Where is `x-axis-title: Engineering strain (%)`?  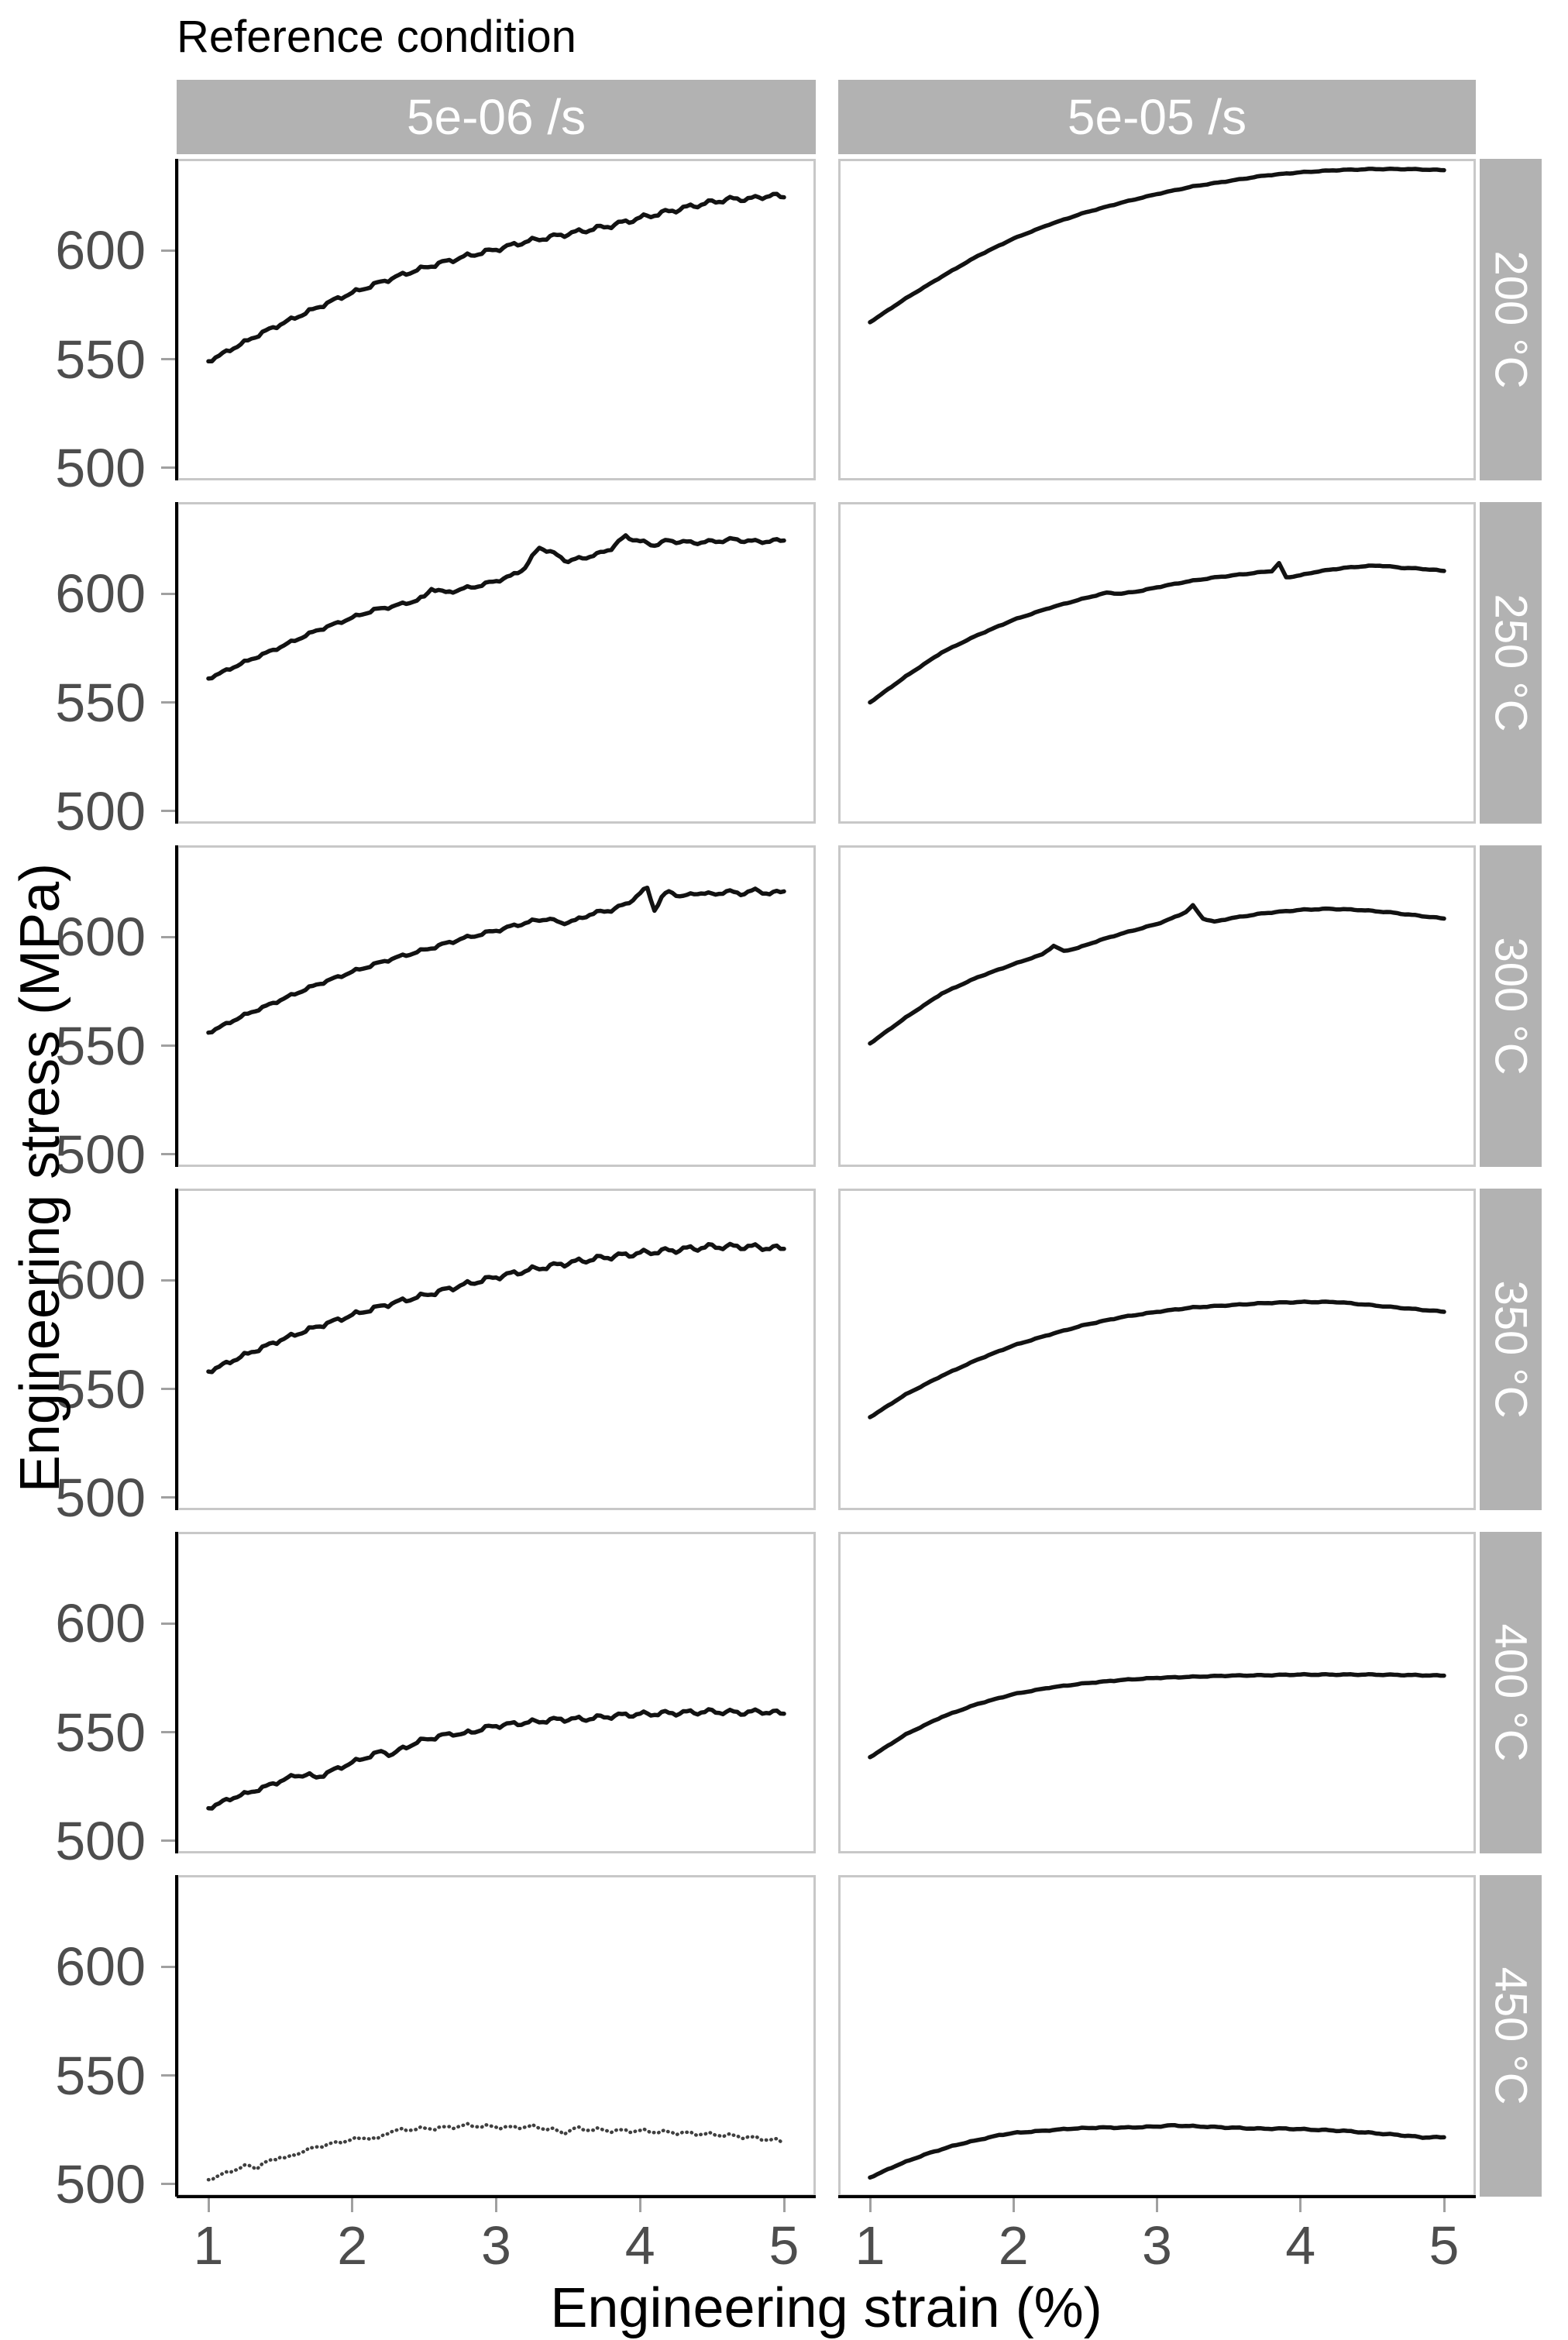
x-axis-title: Engineering strain (%) is located at coordinates (826, 2308).